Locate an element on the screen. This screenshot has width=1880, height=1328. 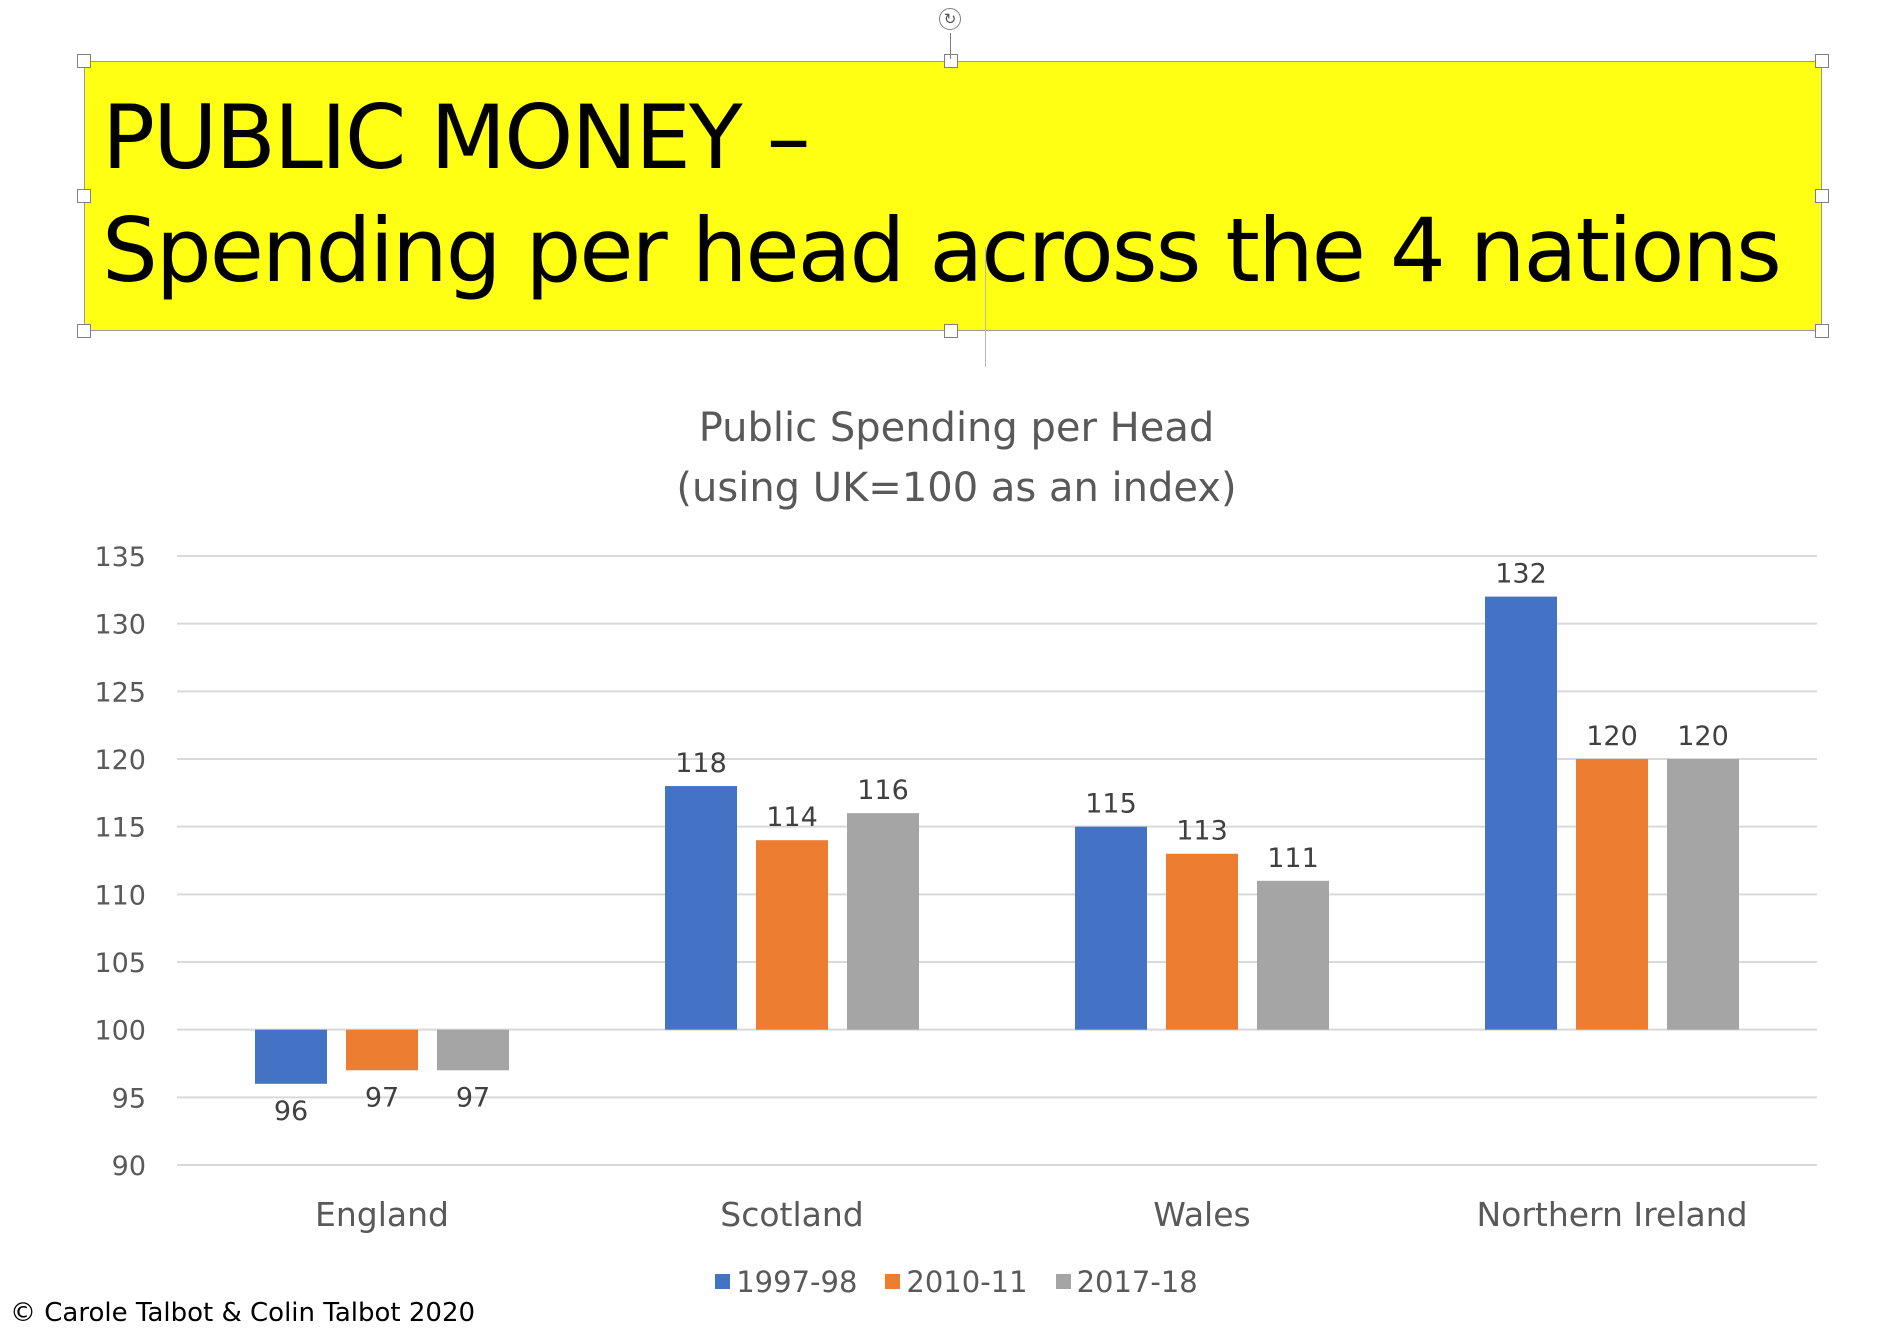
y-tick-label: 115 is located at coordinates (120, 828).